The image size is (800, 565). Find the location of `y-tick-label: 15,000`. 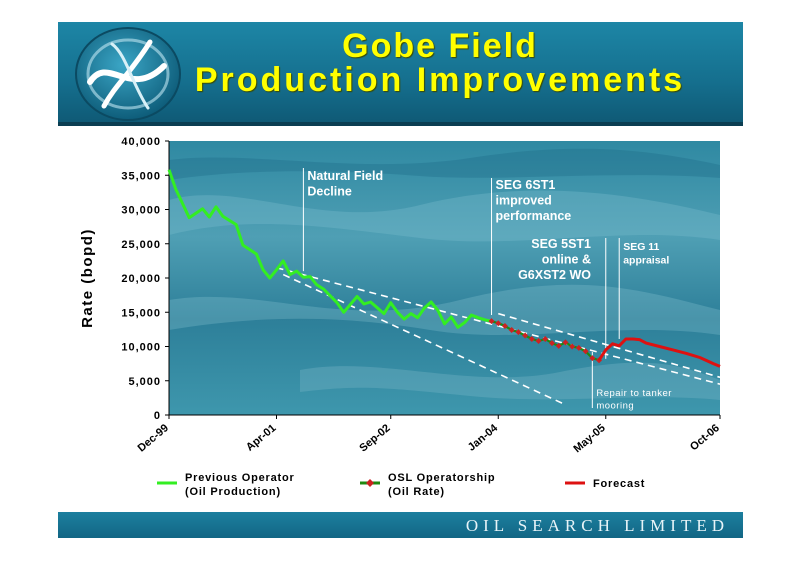

y-tick-label: 15,000 is located at coordinates (141, 313).